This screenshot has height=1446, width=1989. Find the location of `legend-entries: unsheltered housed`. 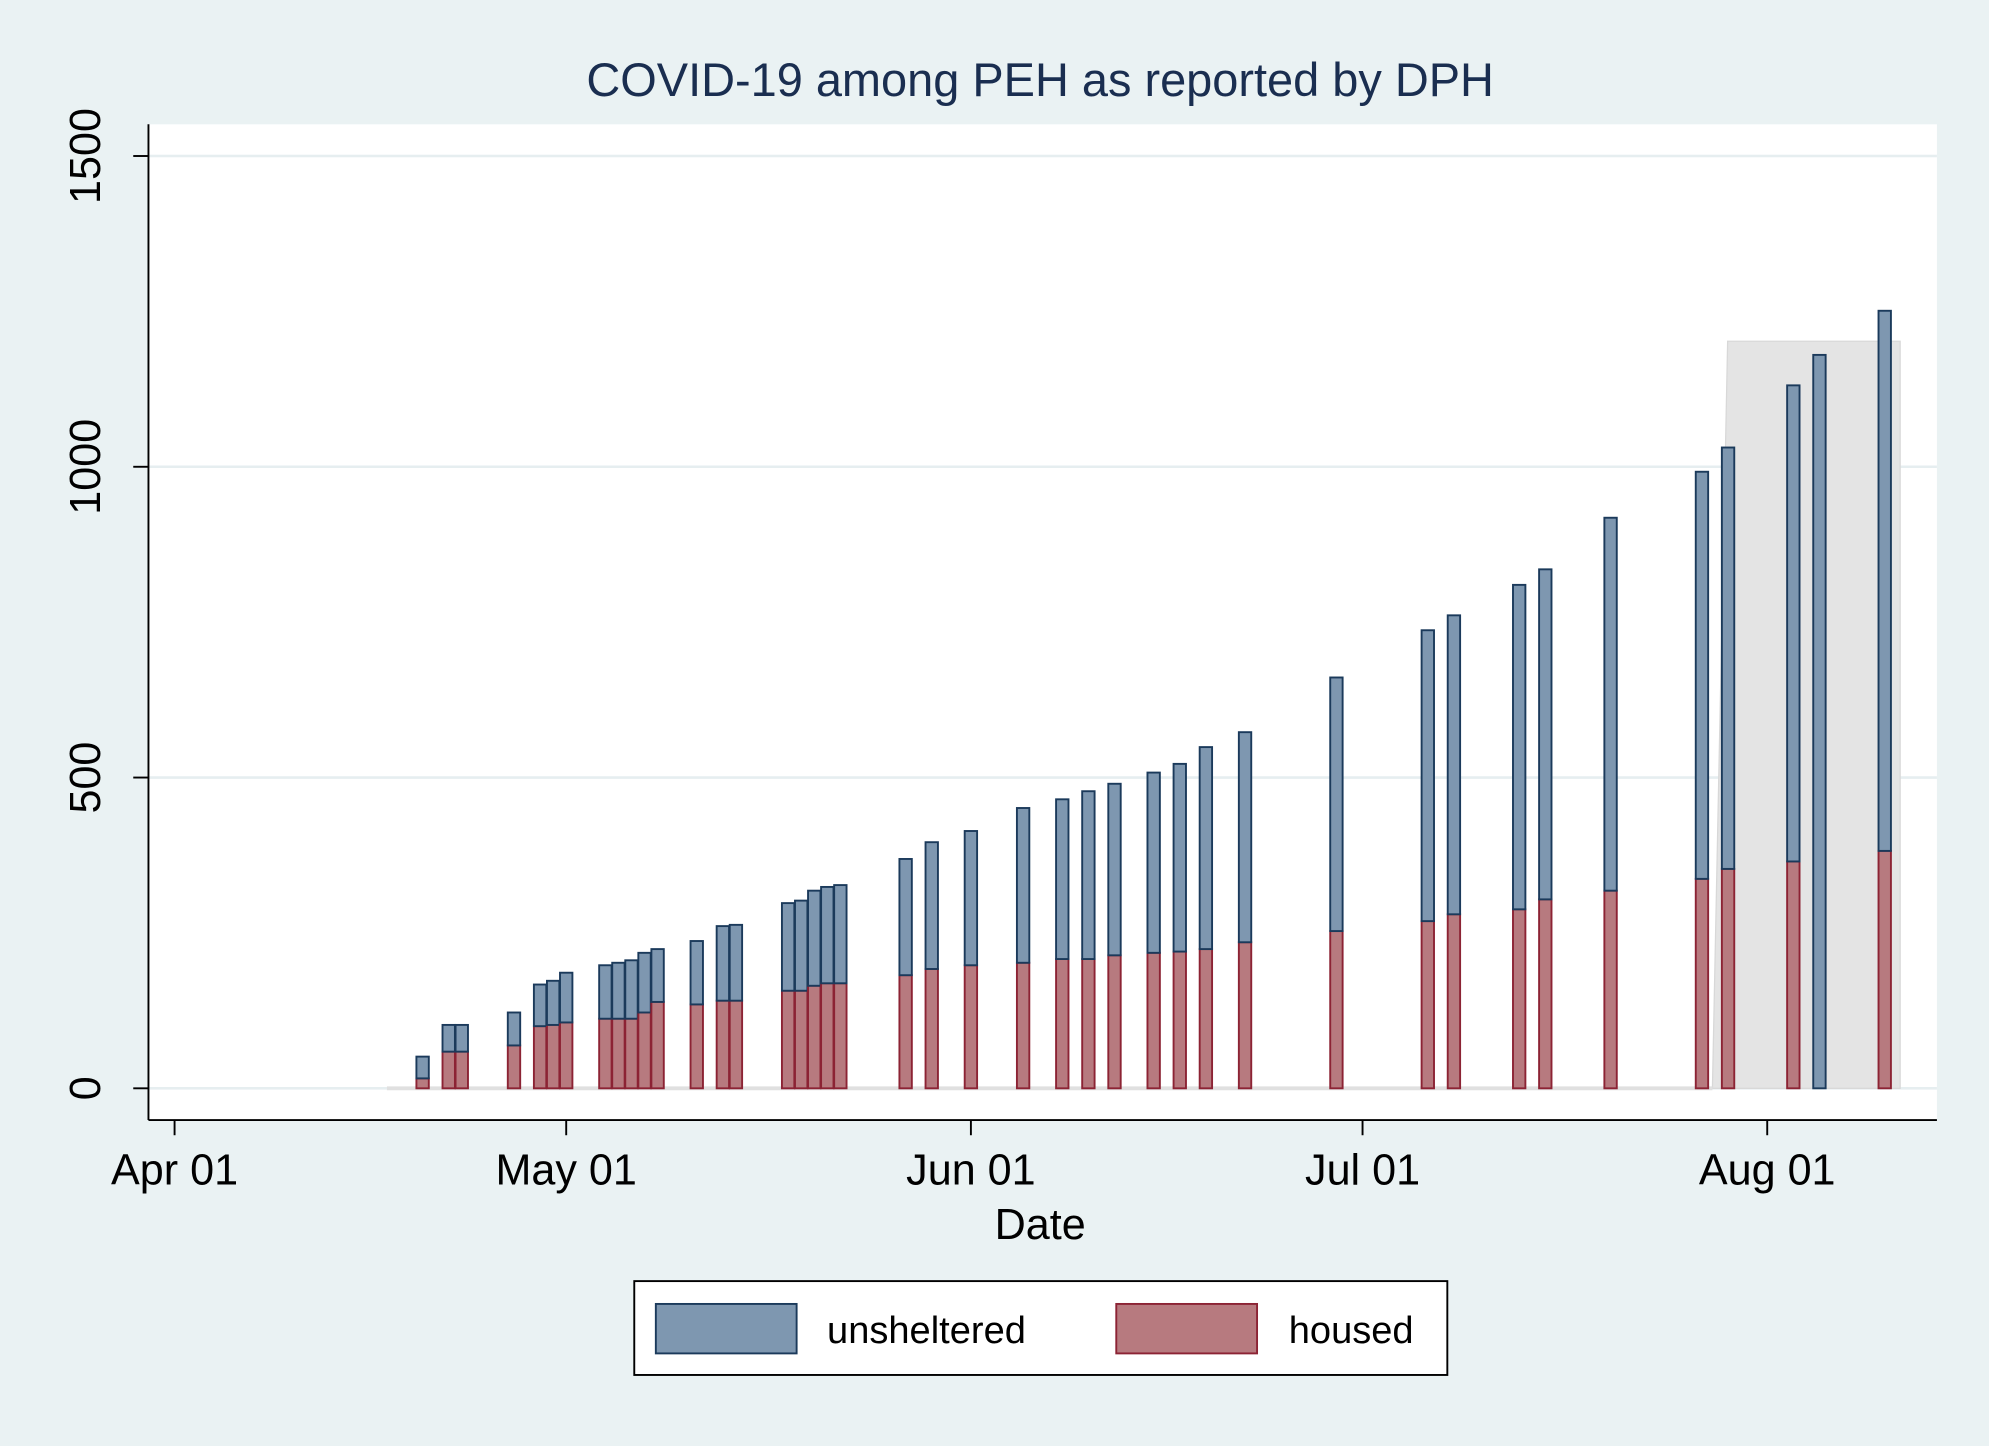

legend-entries: unsheltered housed is located at coordinates (1034, 1328).